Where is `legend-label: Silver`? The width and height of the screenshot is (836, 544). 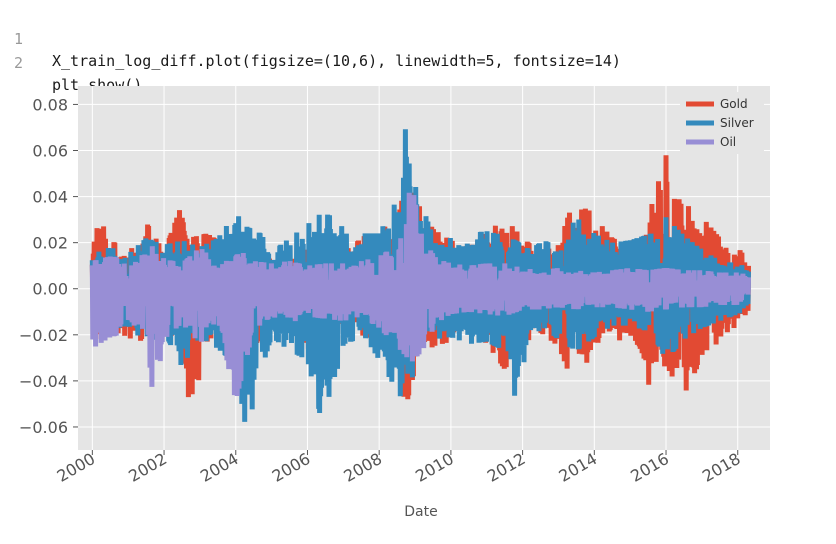
legend-label: Silver is located at coordinates (737, 123).